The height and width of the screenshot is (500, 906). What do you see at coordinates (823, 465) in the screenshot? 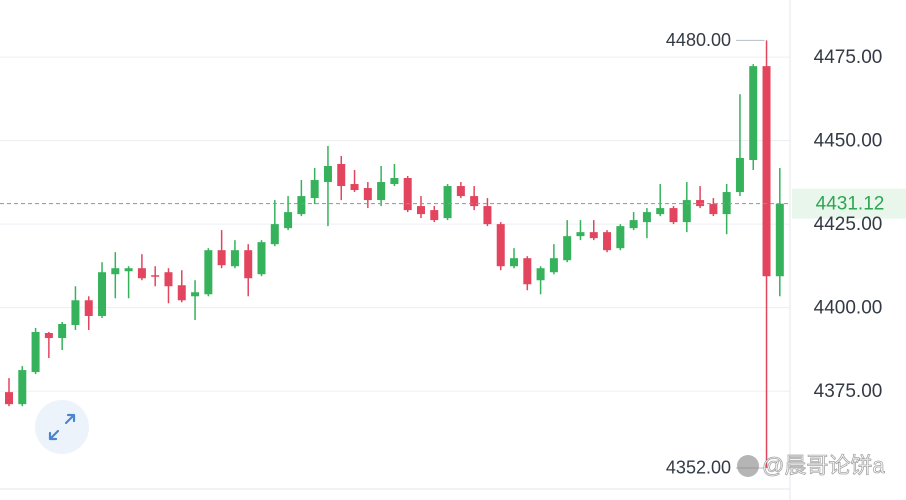
I see `watermark: @晨哥论饼a` at bounding box center [823, 465].